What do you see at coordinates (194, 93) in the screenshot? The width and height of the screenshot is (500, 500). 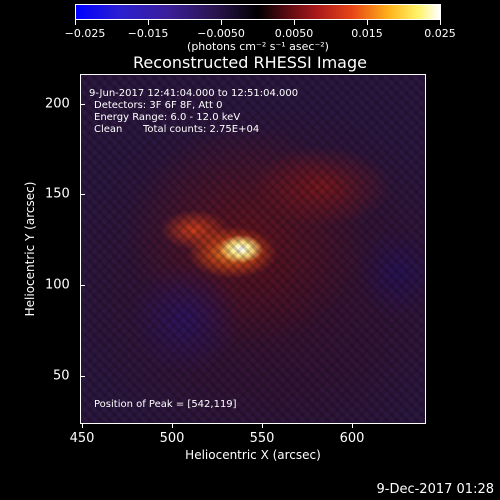 I see `time-range-label: 9-Jun-2017 12:41:04.000 to 12:51:04.000` at bounding box center [194, 93].